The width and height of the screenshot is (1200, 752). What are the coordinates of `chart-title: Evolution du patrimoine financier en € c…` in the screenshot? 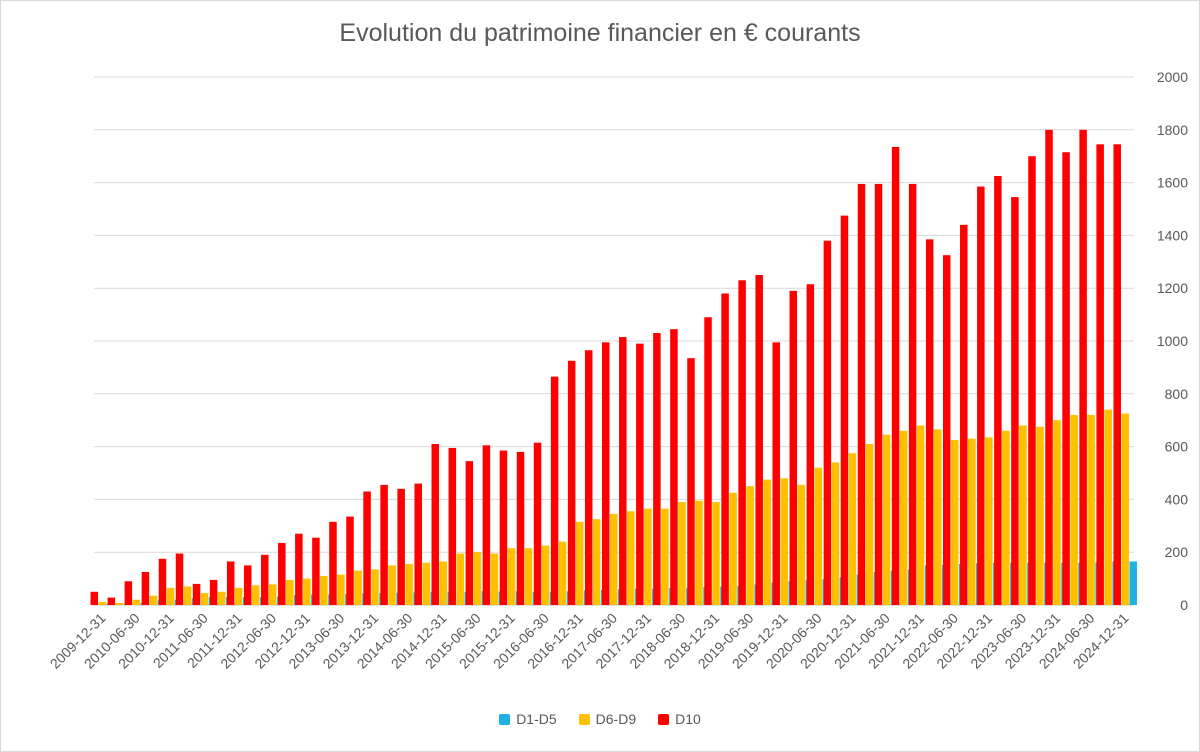 It's located at (600, 33).